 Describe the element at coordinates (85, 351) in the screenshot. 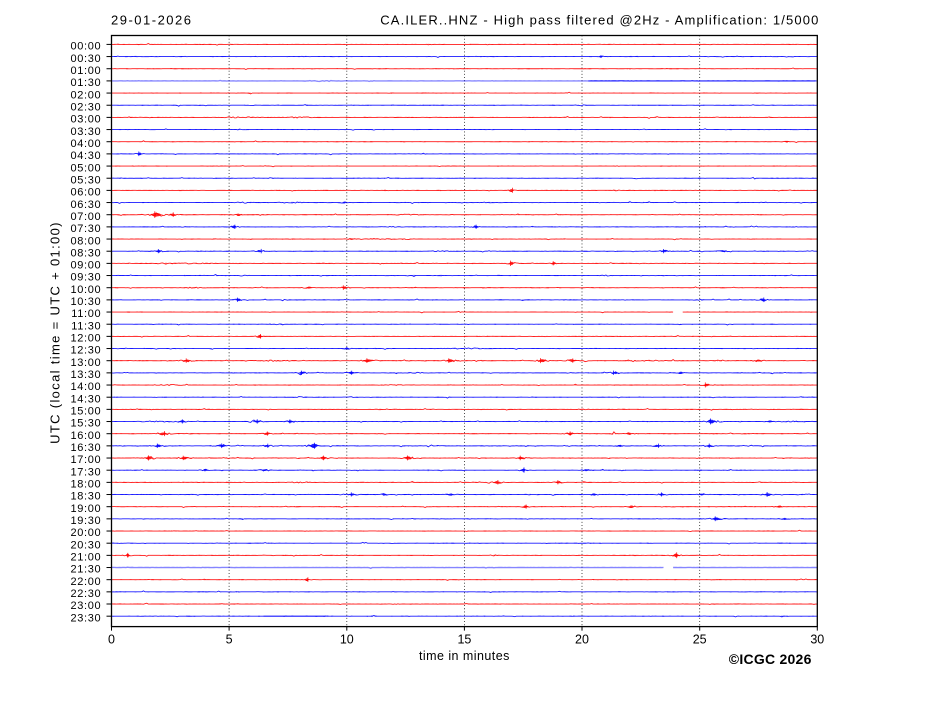

I see `svg-text: 12:30` at that location.